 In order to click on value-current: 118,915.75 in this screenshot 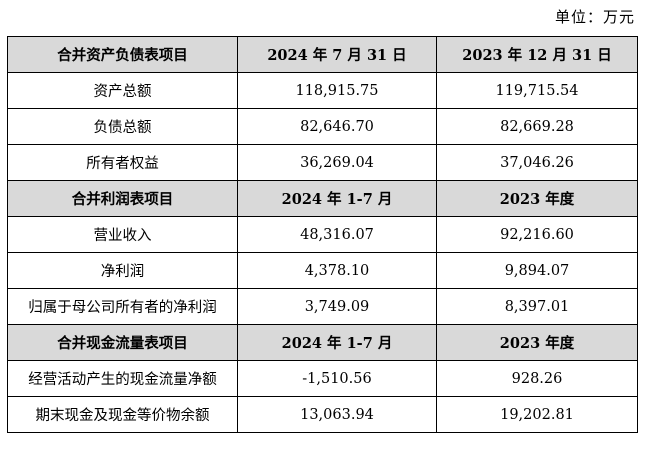, I will do `click(337, 90)`.